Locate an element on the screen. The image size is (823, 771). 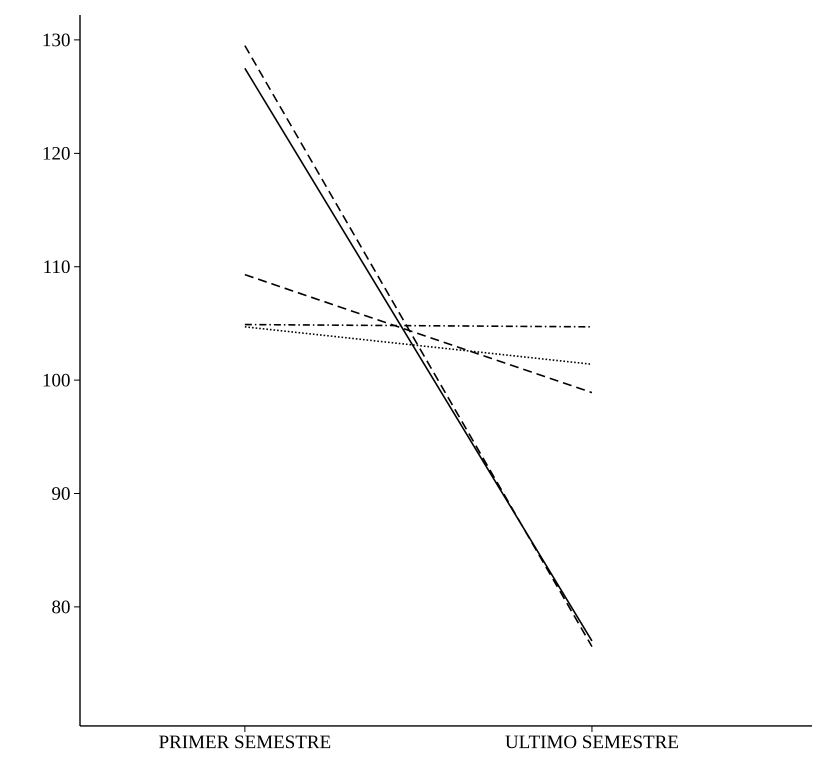
y-tick-label: 130 is located at coordinates (57, 40).